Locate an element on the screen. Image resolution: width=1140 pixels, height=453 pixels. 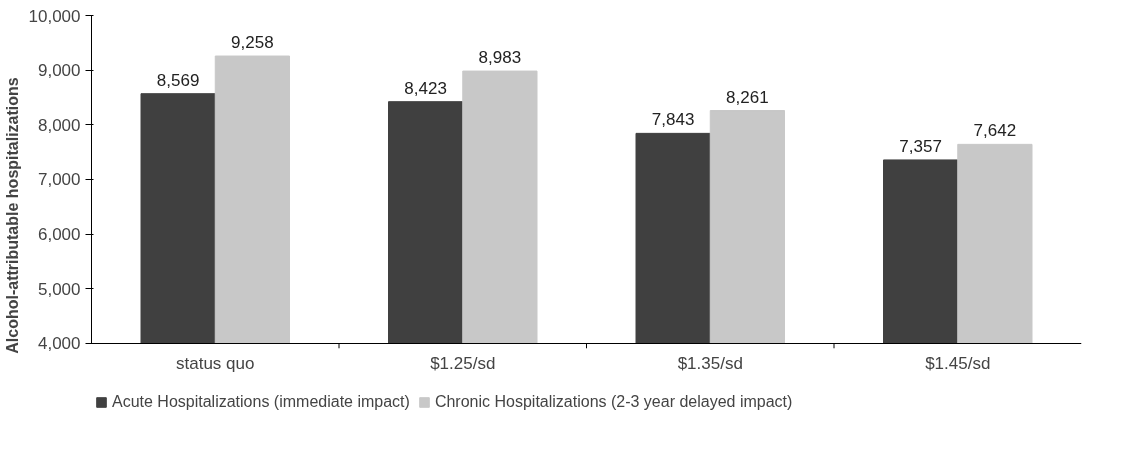
x-tick-label: status quo is located at coordinates (215, 364).